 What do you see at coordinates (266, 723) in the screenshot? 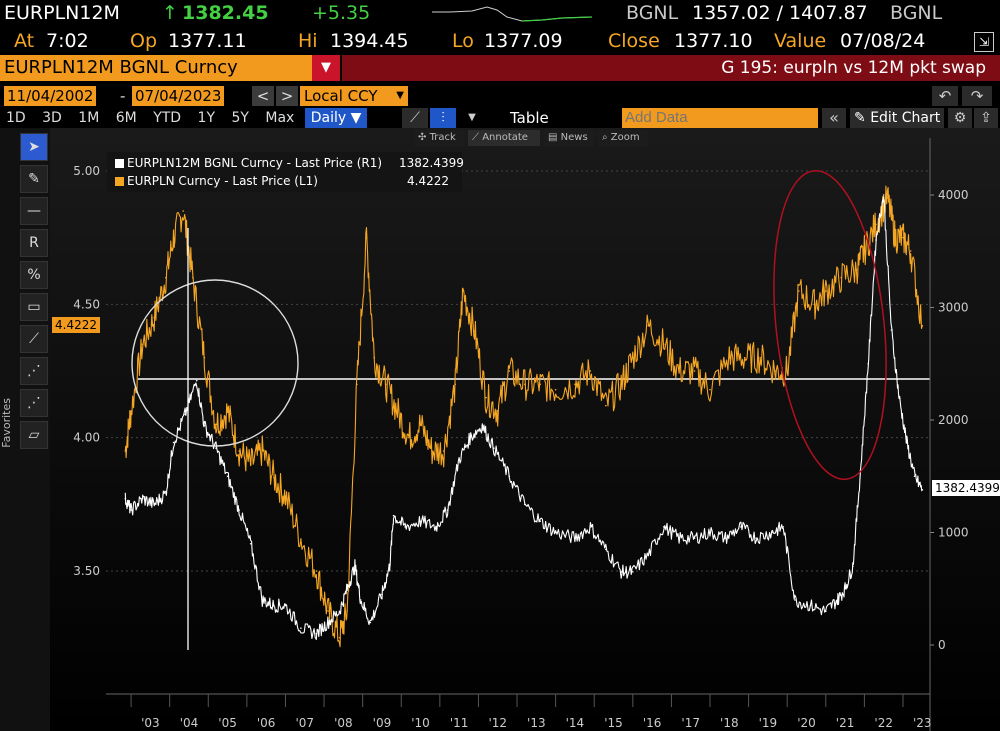
I see `x-axis-tick: '06` at bounding box center [266, 723].